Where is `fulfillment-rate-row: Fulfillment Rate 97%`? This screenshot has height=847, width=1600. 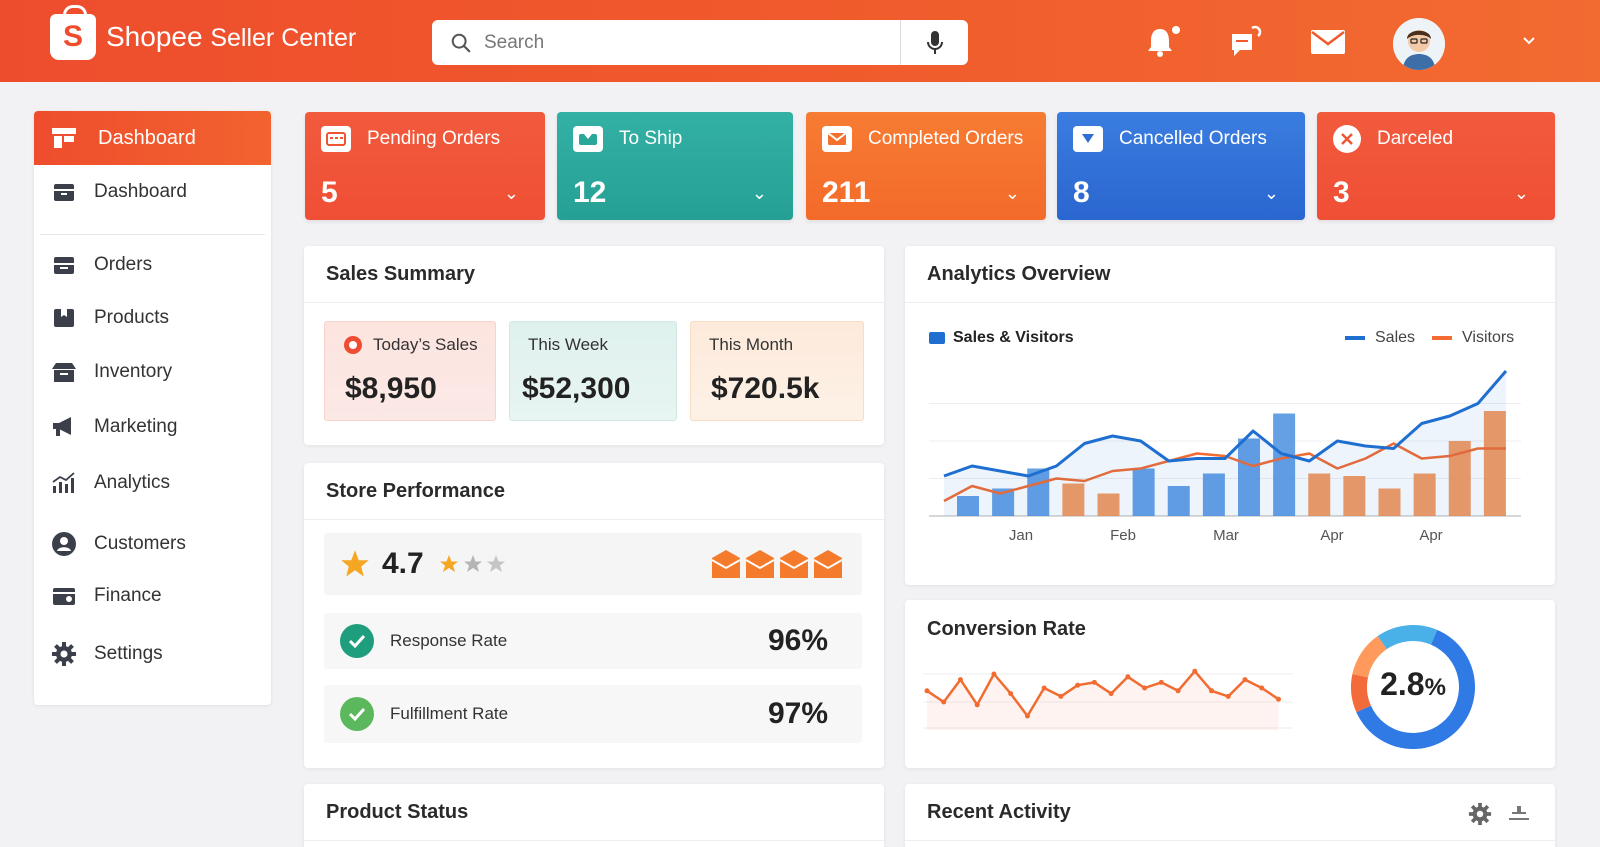 fulfillment-rate-row: Fulfillment Rate 97% is located at coordinates (593, 714).